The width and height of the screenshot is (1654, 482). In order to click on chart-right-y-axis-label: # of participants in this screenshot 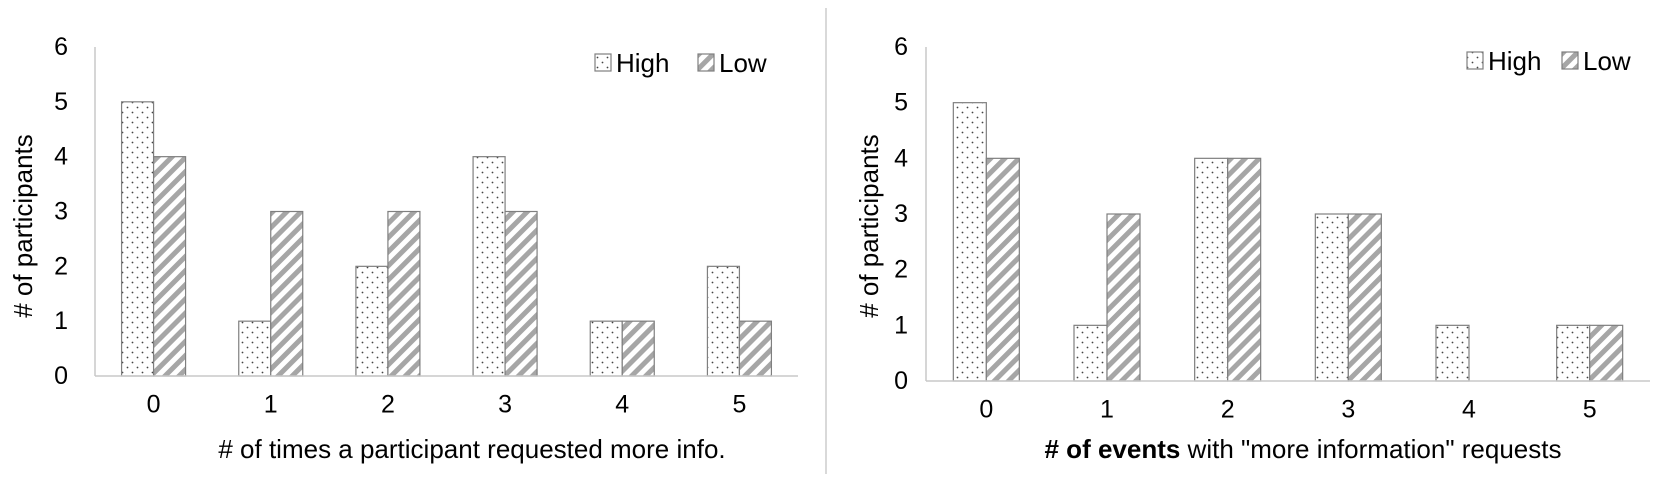, I will do `click(869, 226)`.